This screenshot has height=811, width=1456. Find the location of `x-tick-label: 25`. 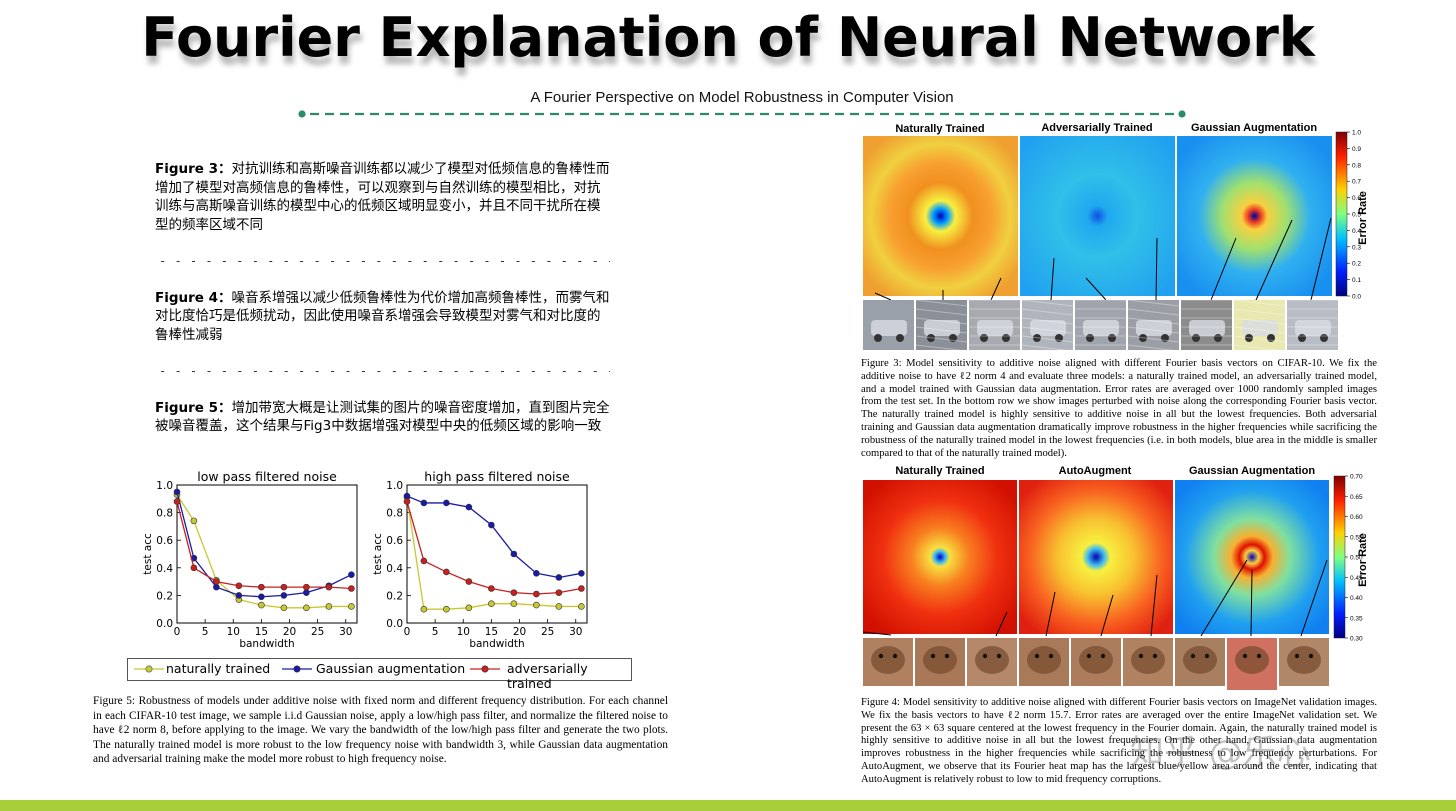

x-tick-label: 25 is located at coordinates (547, 632).